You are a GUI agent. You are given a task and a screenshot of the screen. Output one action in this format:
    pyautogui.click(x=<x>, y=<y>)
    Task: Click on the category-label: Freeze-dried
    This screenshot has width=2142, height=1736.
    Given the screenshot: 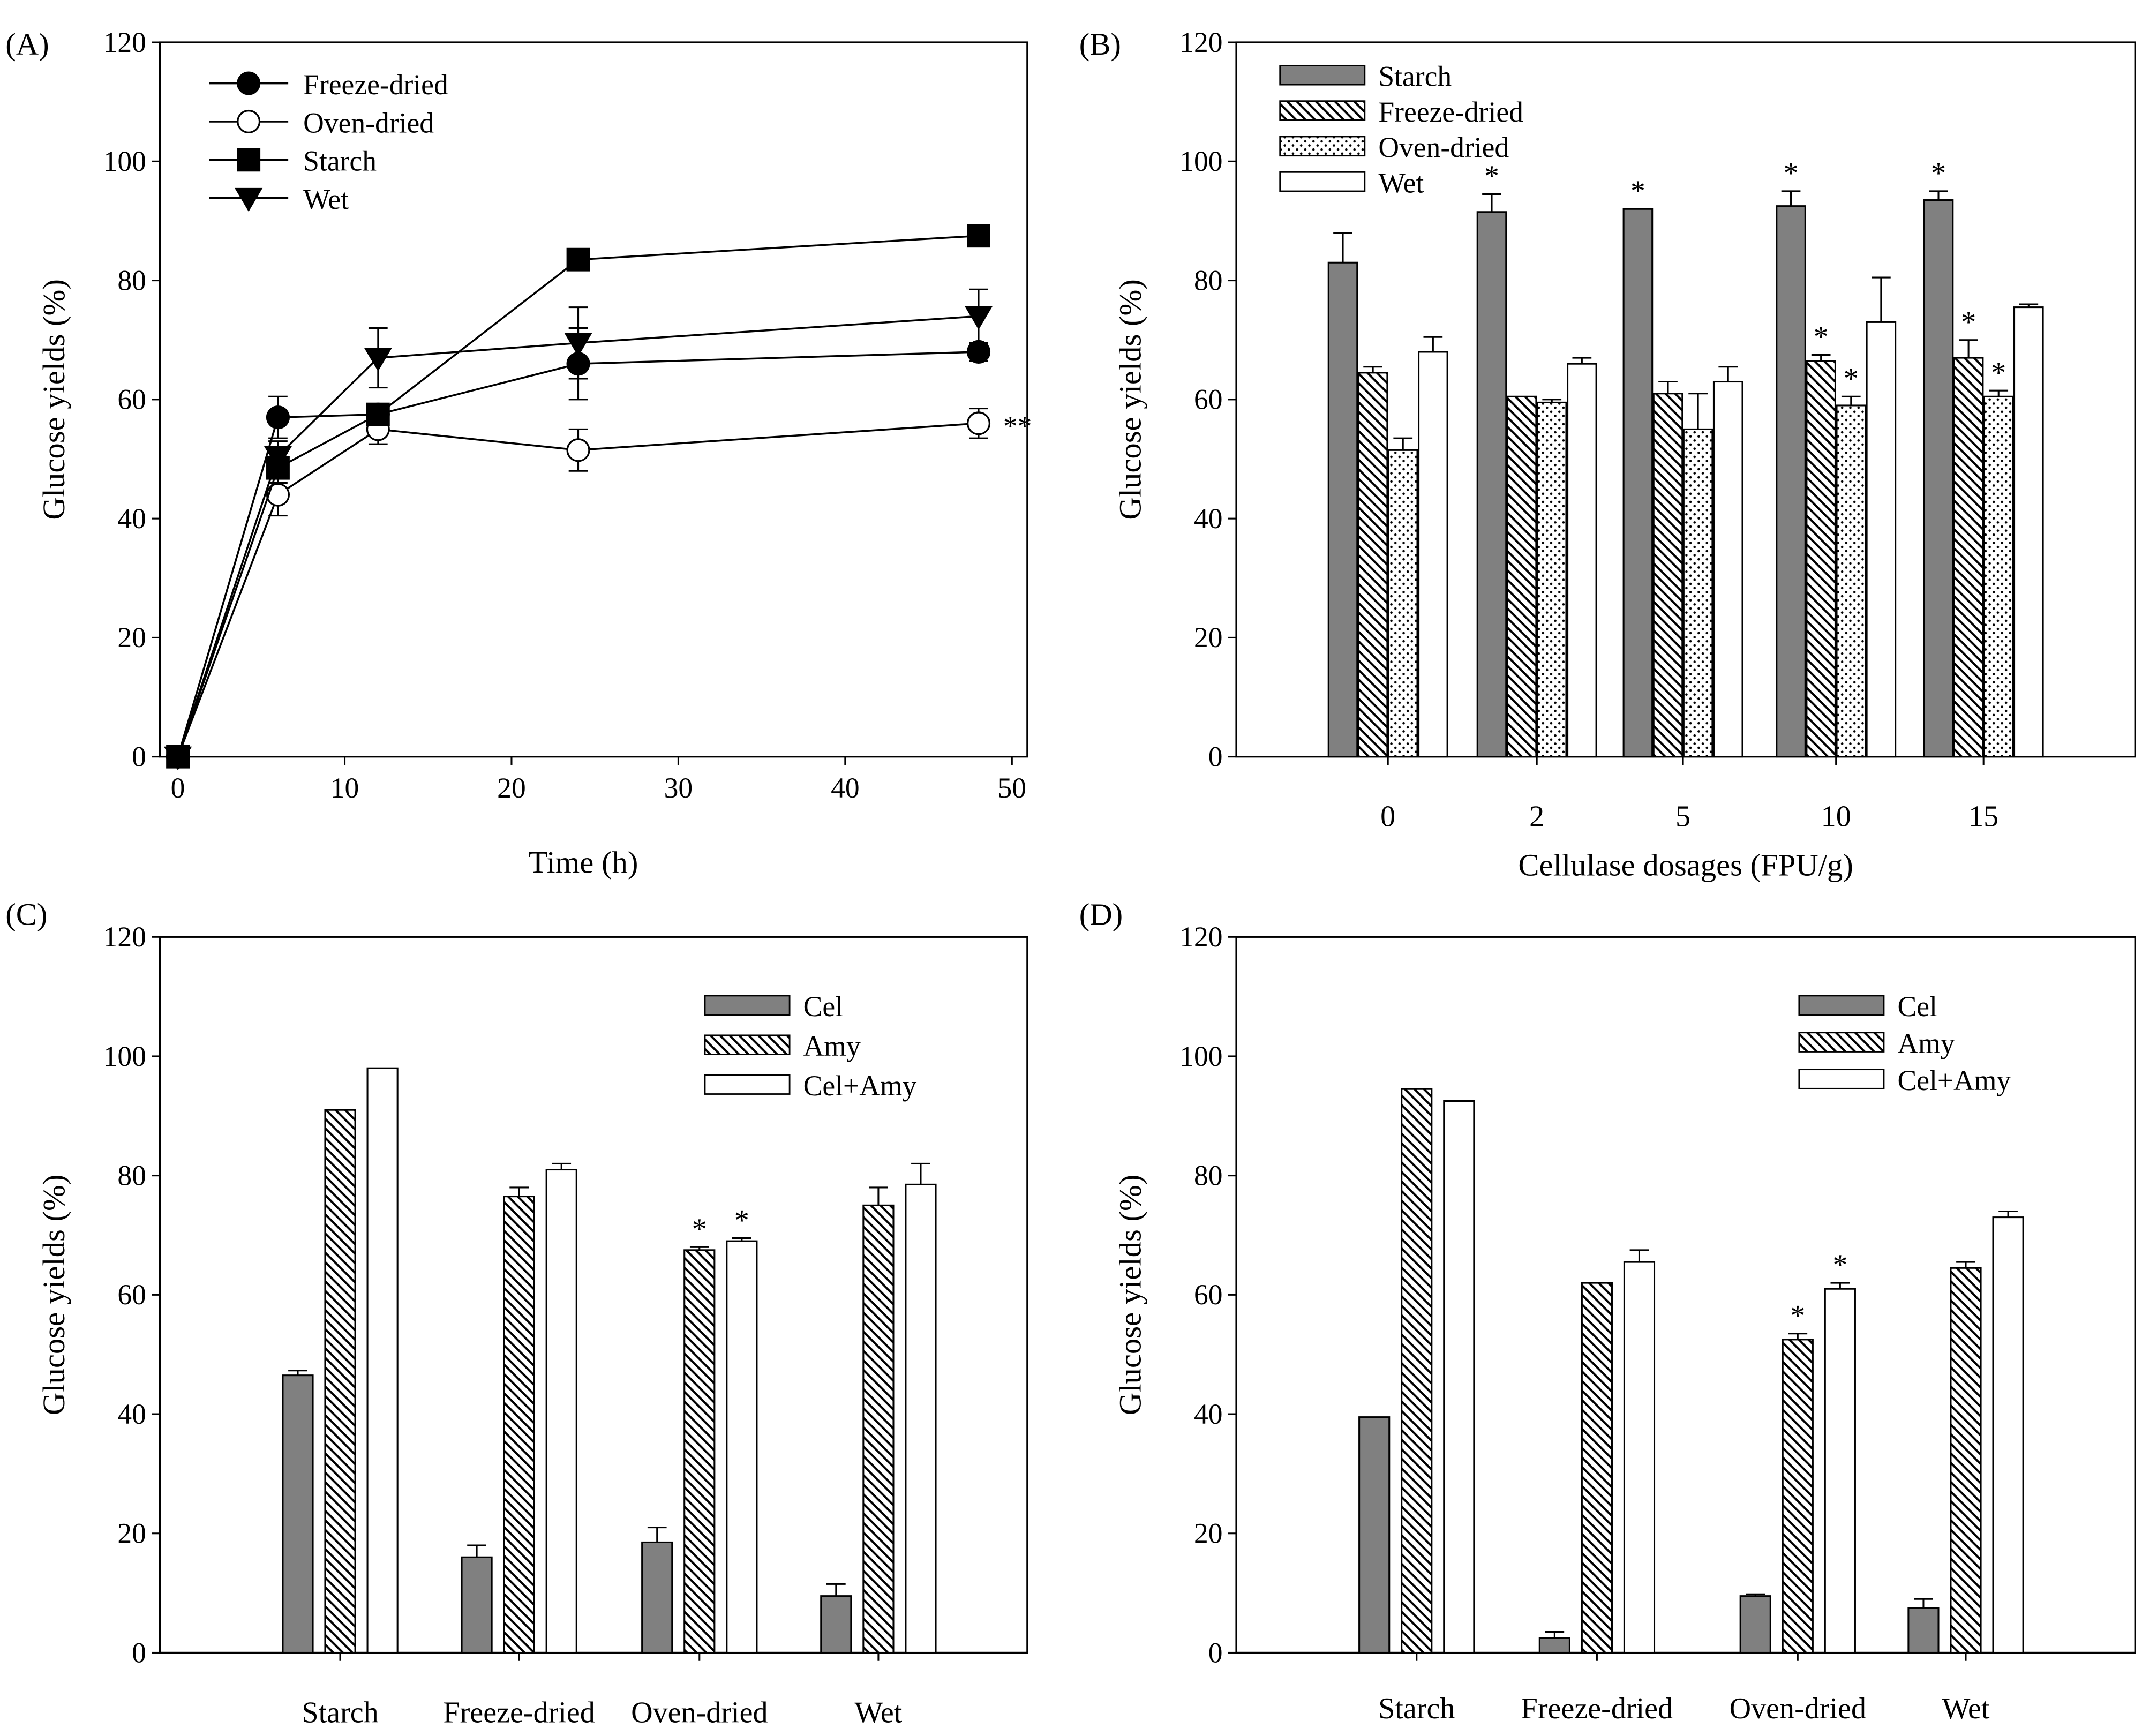 What is the action you would take?
    pyautogui.click(x=1597, y=1708)
    